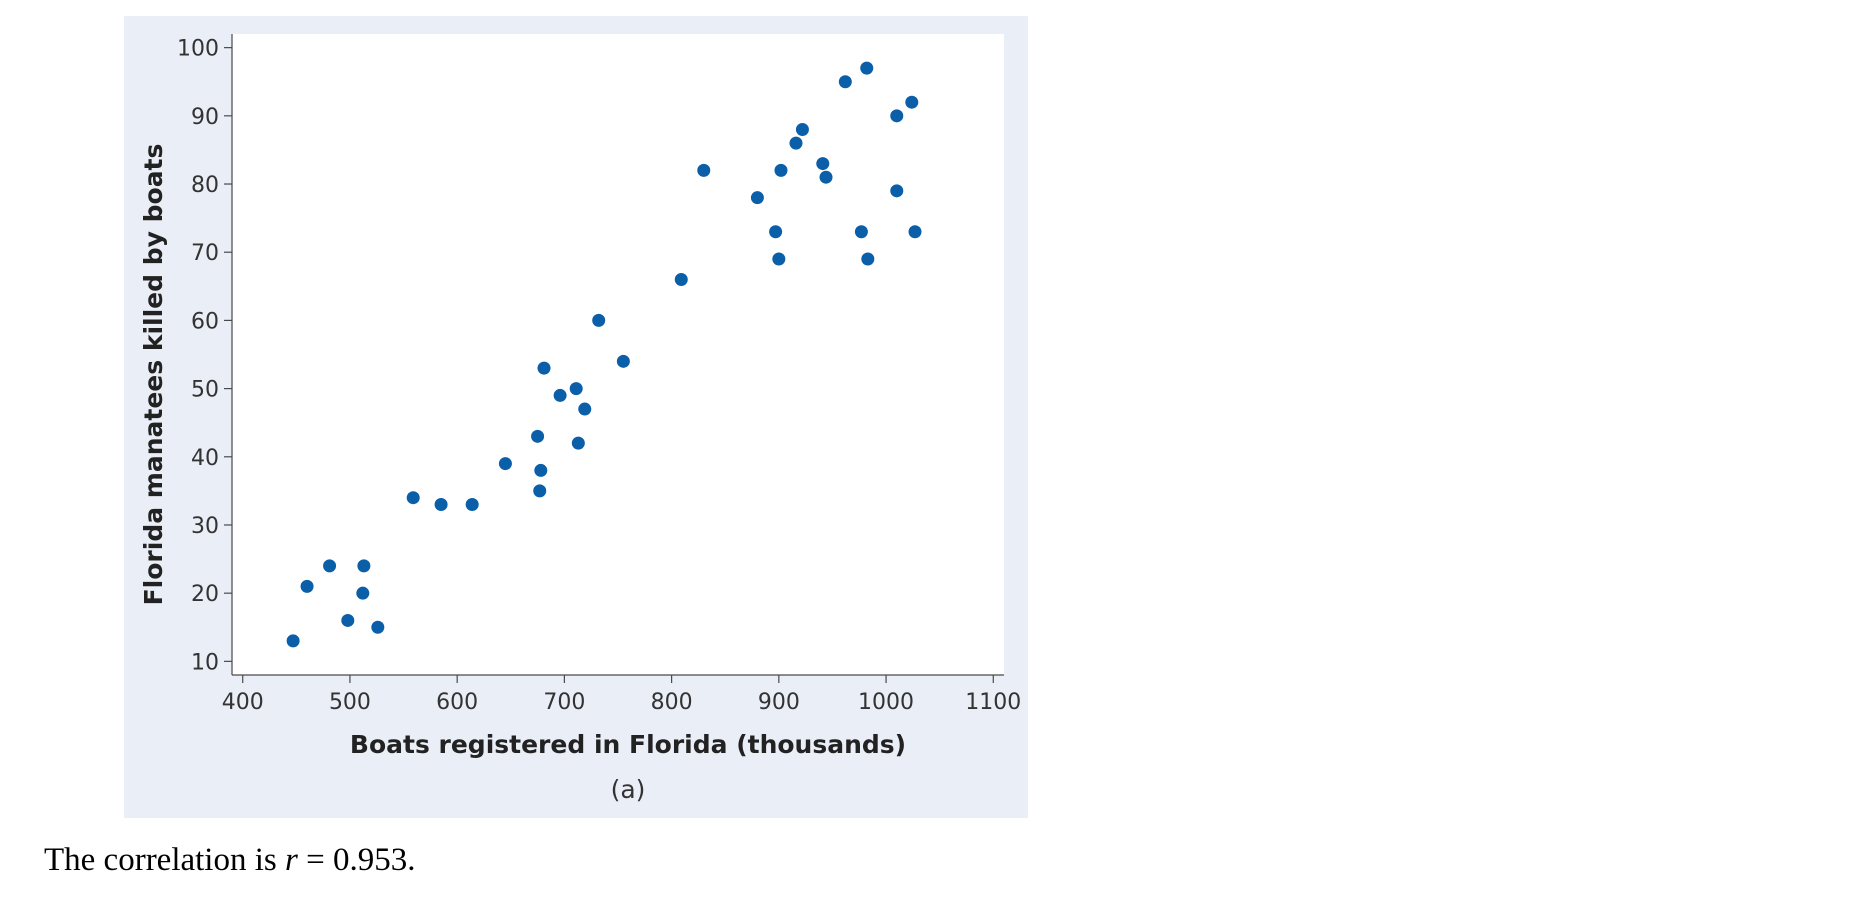 Image resolution: width=1866 pixels, height=912 pixels. What do you see at coordinates (356, 860) in the screenshot?
I see `correlation-value: = 0.953.` at bounding box center [356, 860].